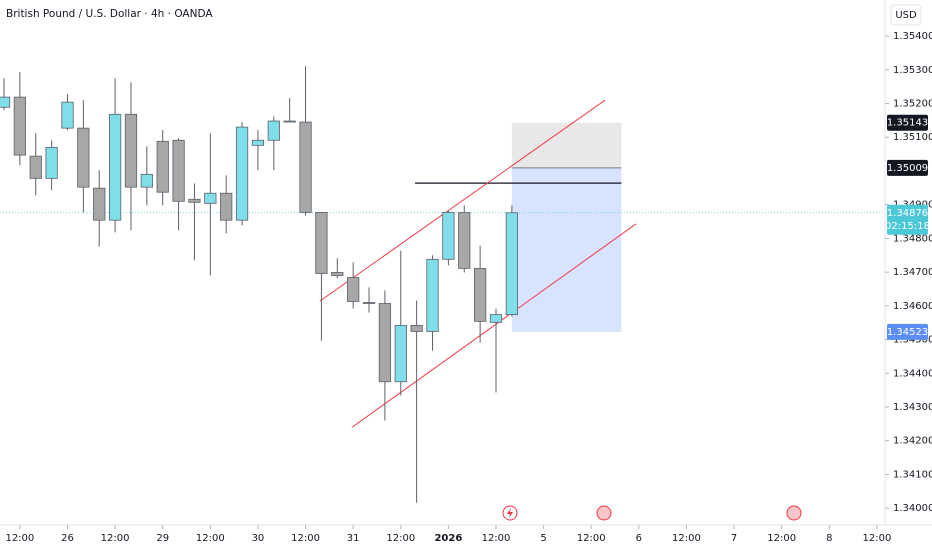 This screenshot has height=550, width=932. I want to click on y-tick-label: 1.35400, so click(912, 36).